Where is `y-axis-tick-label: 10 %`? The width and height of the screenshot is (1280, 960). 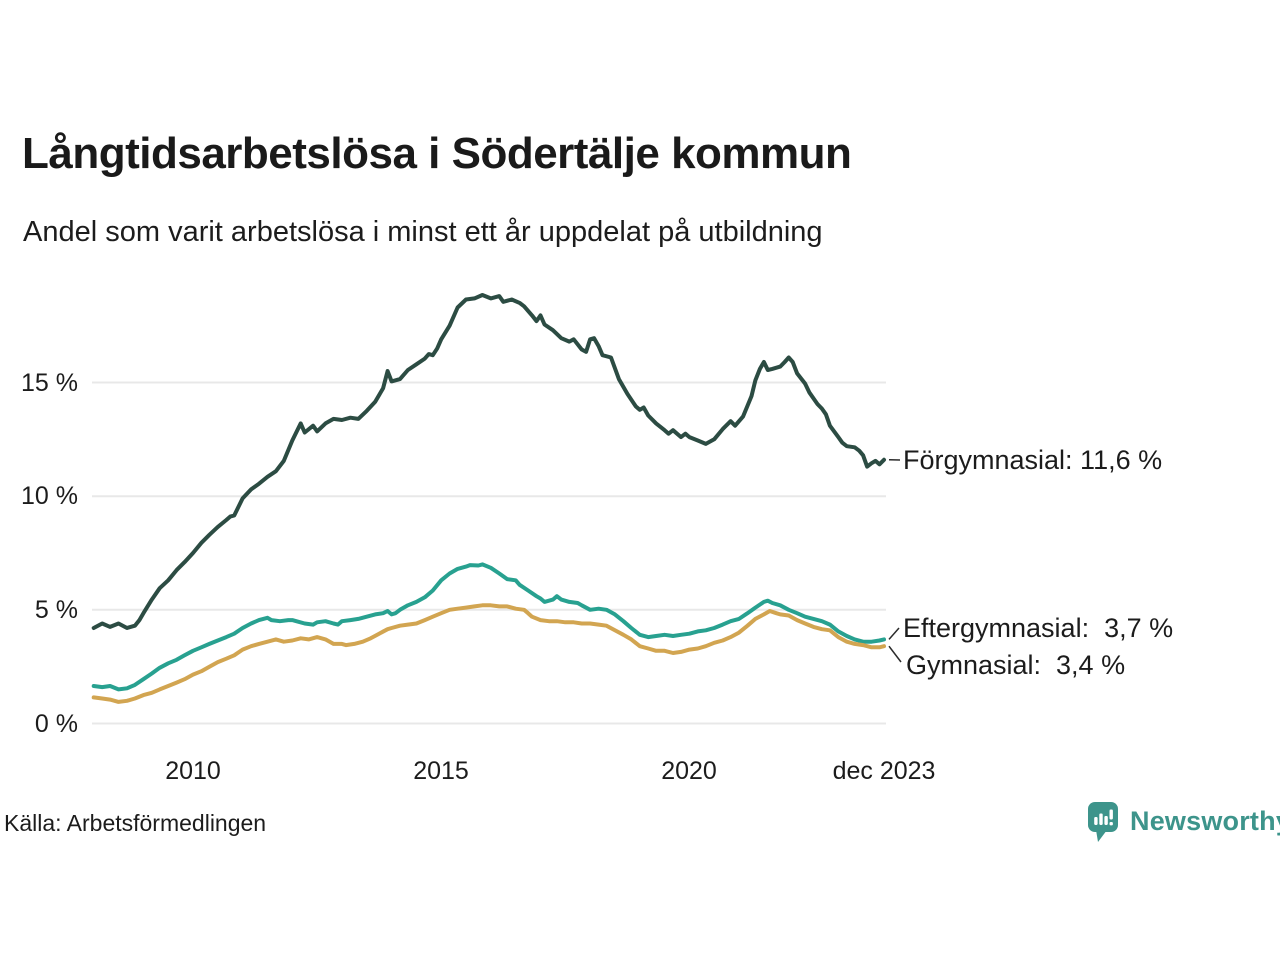 y-axis-tick-label: 10 % is located at coordinates (49, 496).